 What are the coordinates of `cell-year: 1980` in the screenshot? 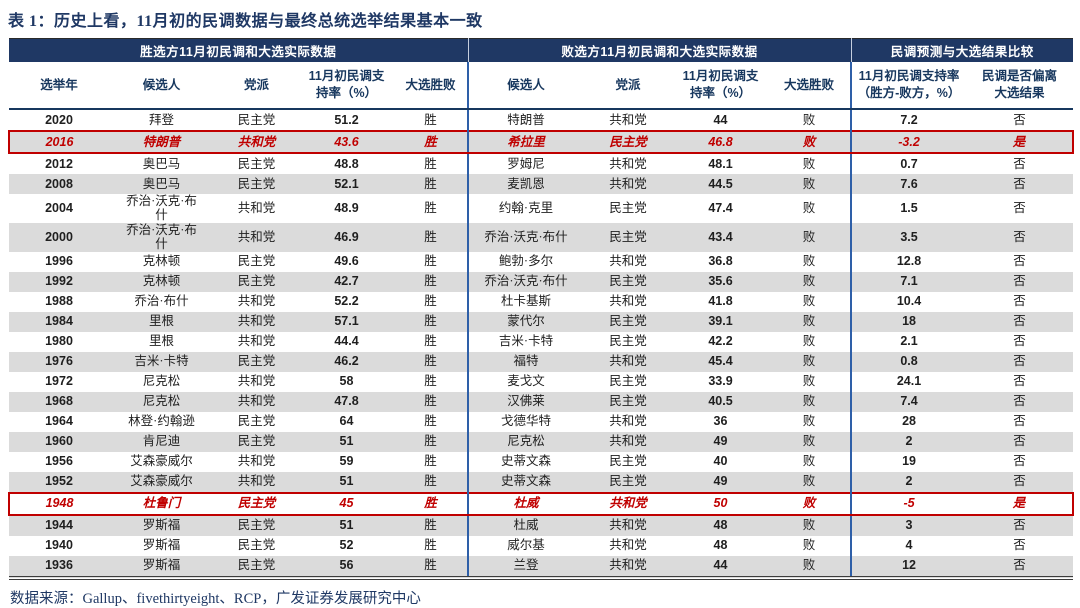 It's located at (59, 341).